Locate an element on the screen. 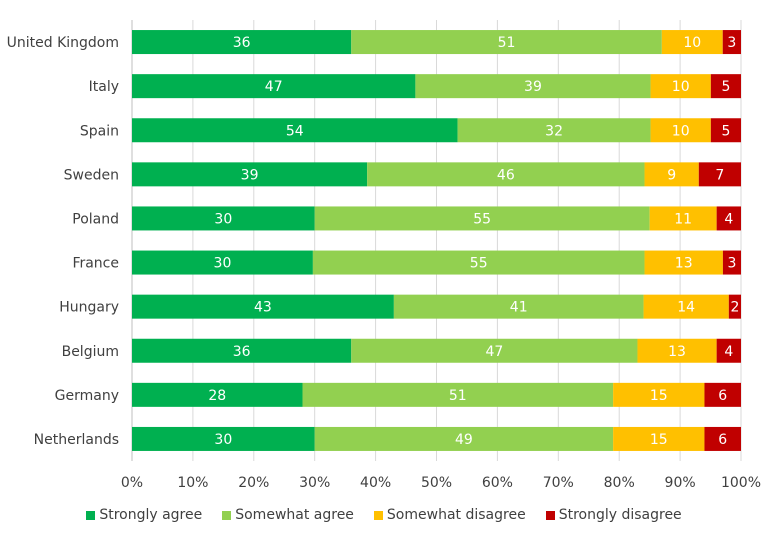 The image size is (768, 538). data-label: 32 is located at coordinates (554, 131).